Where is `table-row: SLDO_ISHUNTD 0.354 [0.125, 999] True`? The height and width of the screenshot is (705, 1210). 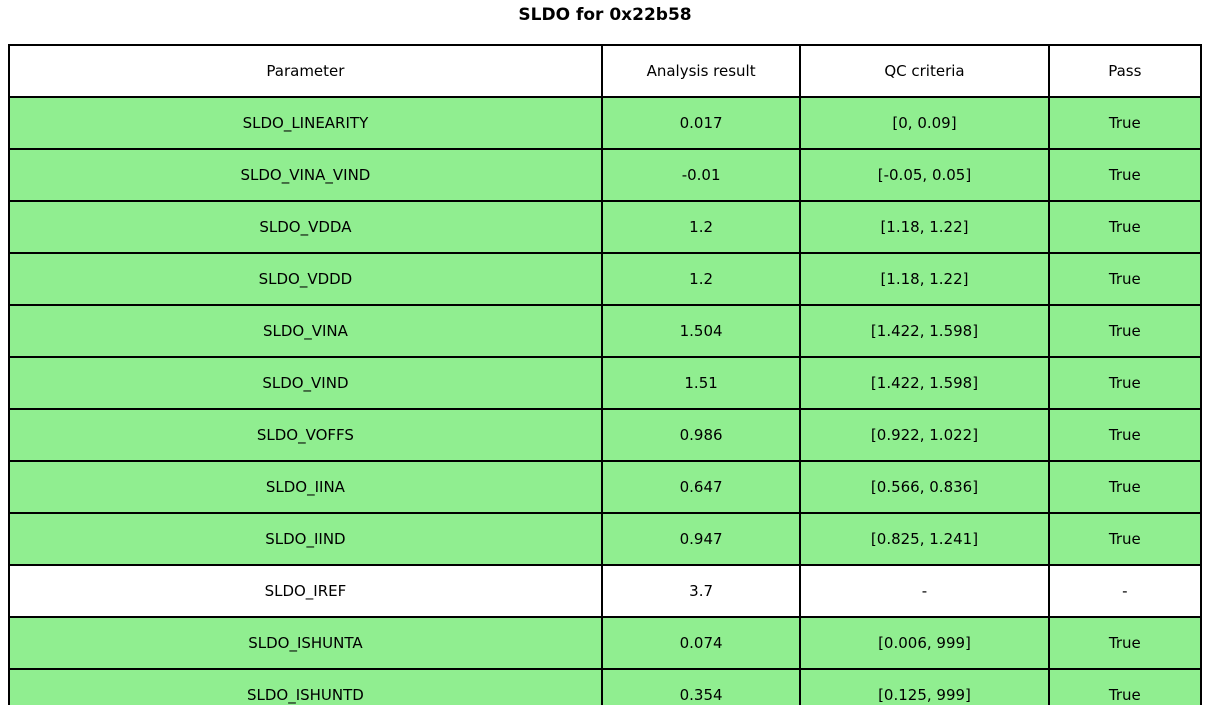
table-row: SLDO_ISHUNTD 0.354 [0.125, 999] True is located at coordinates (605, 686).